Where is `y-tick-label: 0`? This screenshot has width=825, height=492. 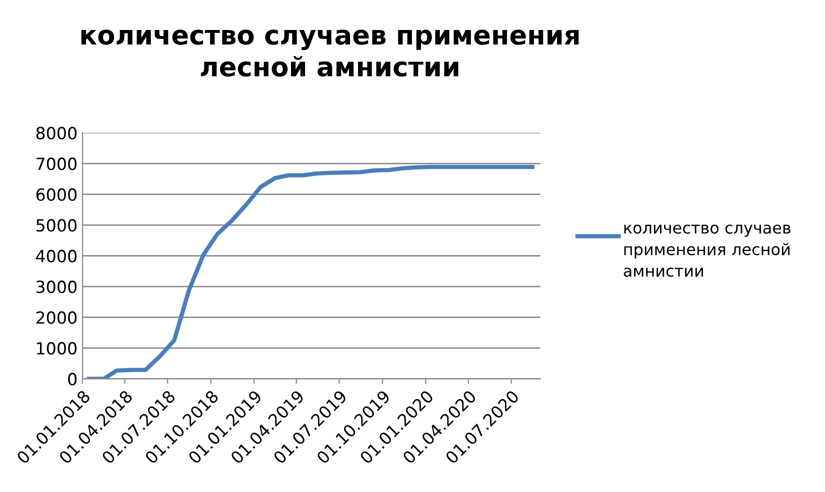 y-tick-label: 0 is located at coordinates (72, 379).